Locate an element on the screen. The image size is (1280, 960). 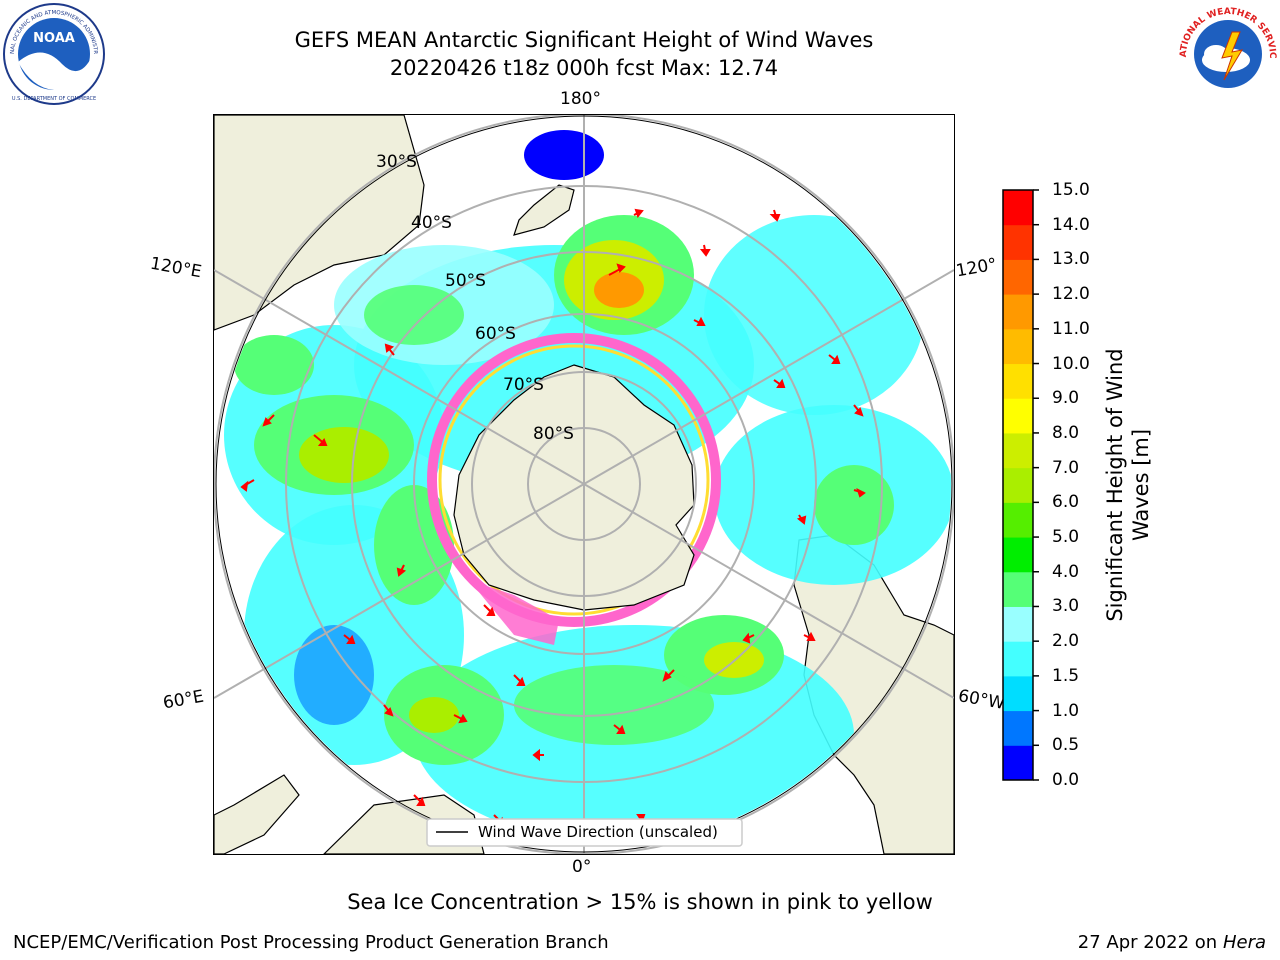
madagascar-land is located at coordinates (257, 814).